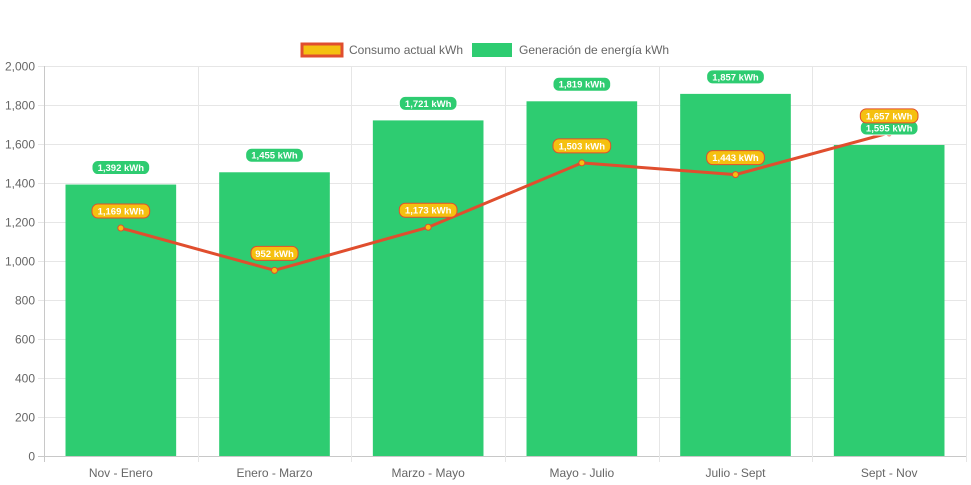  What do you see at coordinates (25, 301) in the screenshot?
I see `y-tick-label: 800` at bounding box center [25, 301].